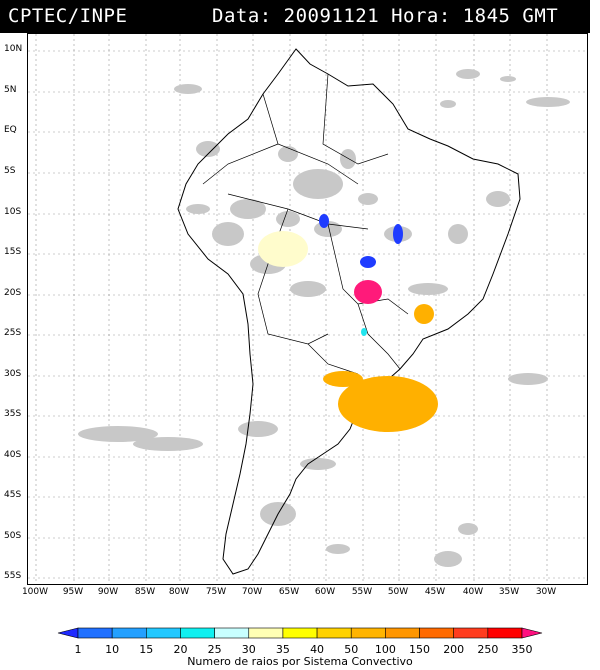  Describe the element at coordinates (488, 649) in the screenshot. I see `colorbar-label-12: 250` at that location.